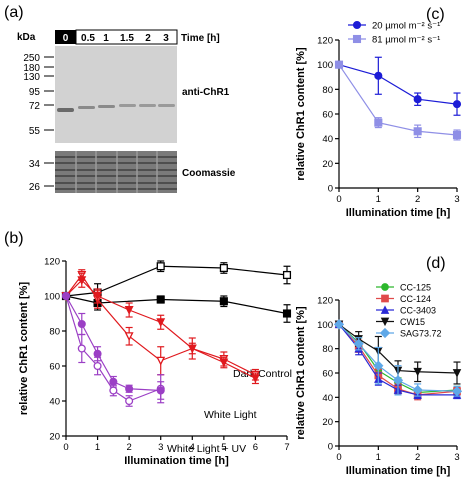  Describe the element at coordinates (24, 349) in the screenshot. I see `chart-b-ylabel: relative ChR1 content [%]` at that location.